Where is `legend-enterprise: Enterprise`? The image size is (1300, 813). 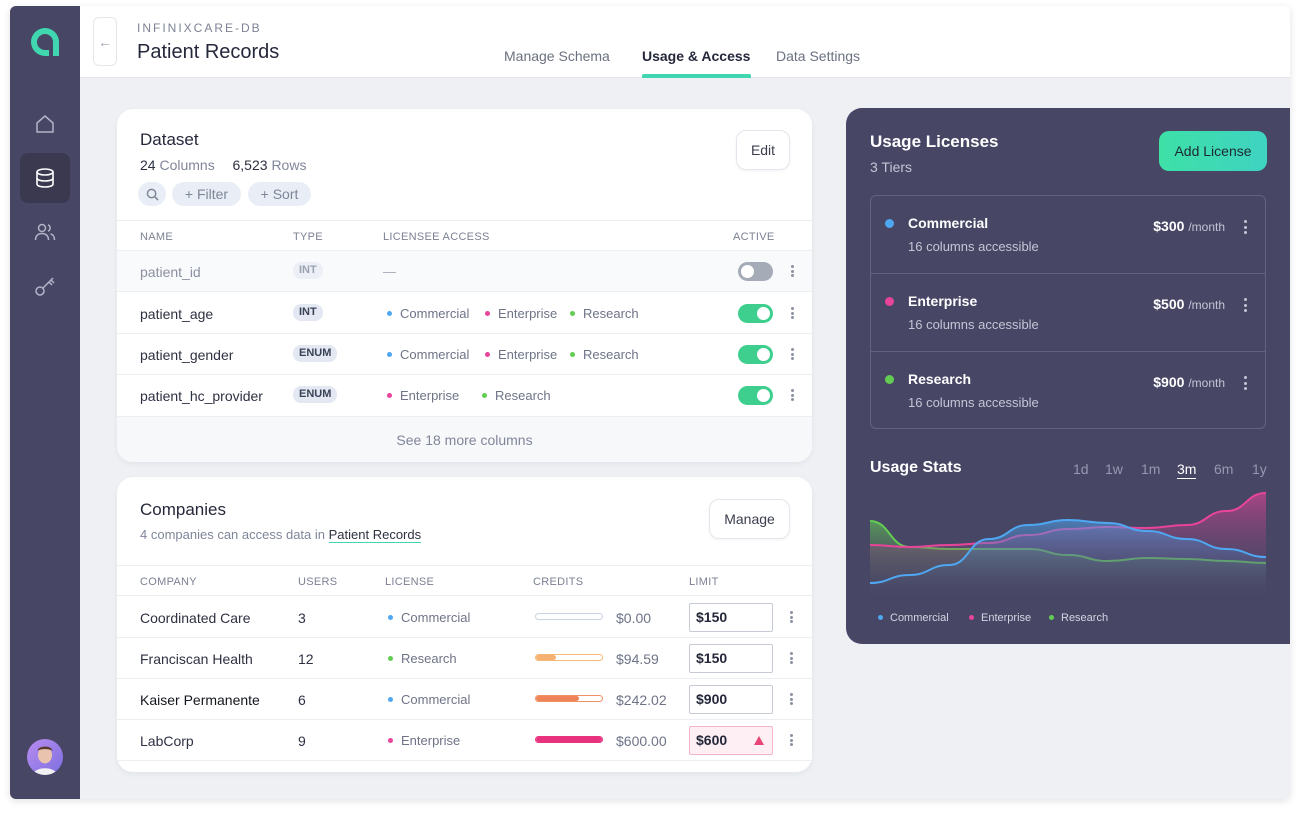 legend-enterprise: Enterprise is located at coordinates (1000, 618).